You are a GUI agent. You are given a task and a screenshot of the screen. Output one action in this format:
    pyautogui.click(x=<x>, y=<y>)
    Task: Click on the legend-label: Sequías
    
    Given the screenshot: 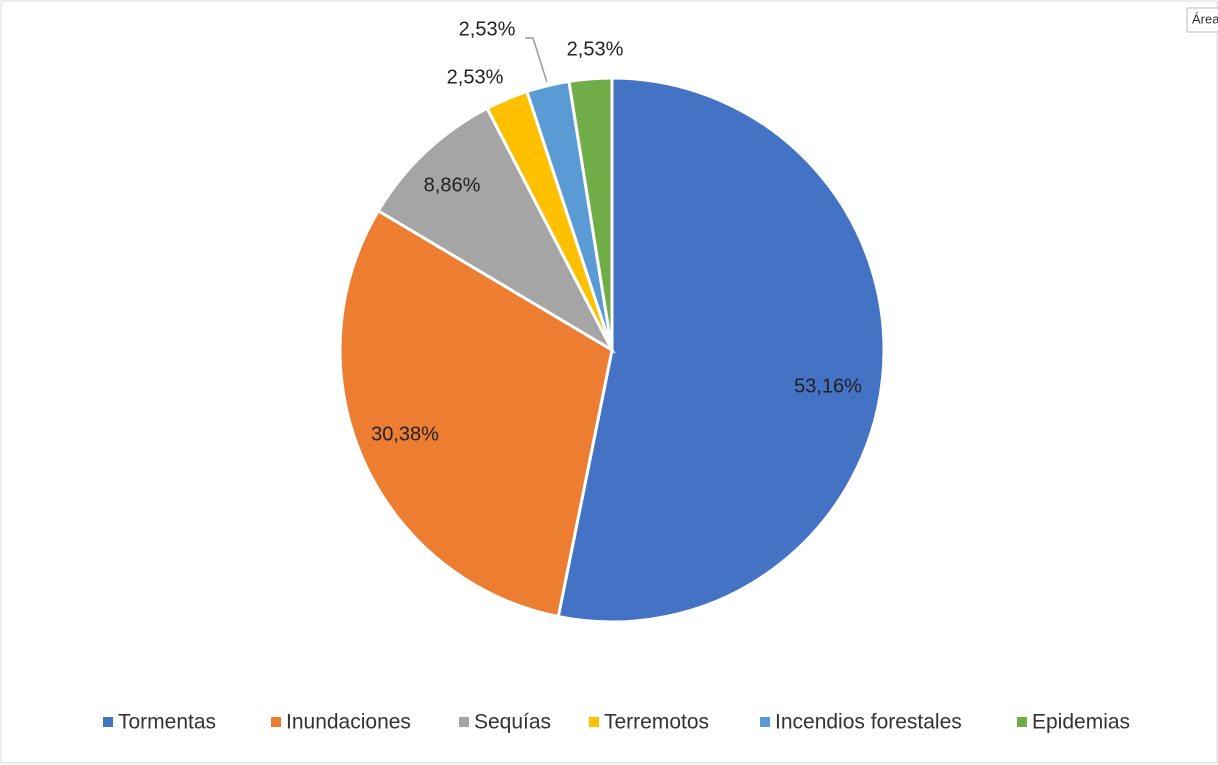 What is the action you would take?
    pyautogui.click(x=512, y=722)
    